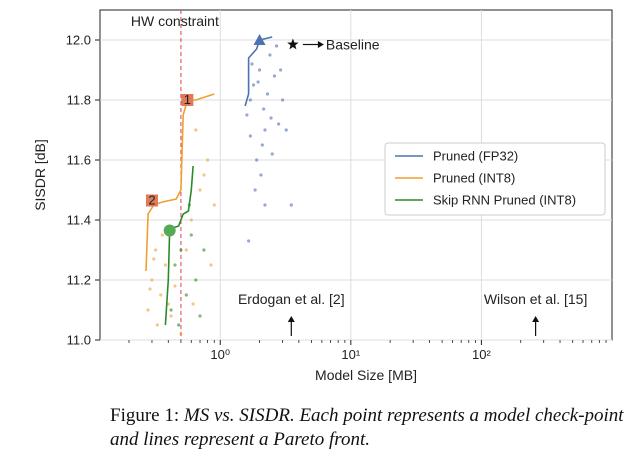 Image resolution: width=642 pixels, height=470 pixels. I want to click on y-tick-label: 11.8, so click(79, 100).